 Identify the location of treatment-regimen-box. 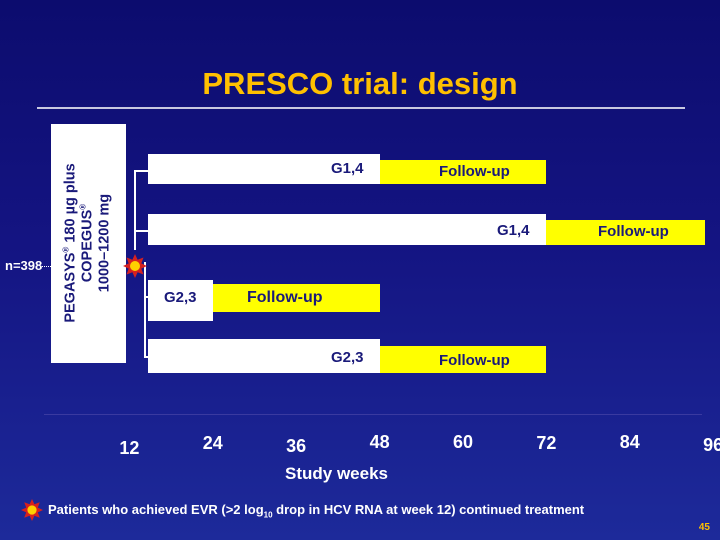
(88, 243).